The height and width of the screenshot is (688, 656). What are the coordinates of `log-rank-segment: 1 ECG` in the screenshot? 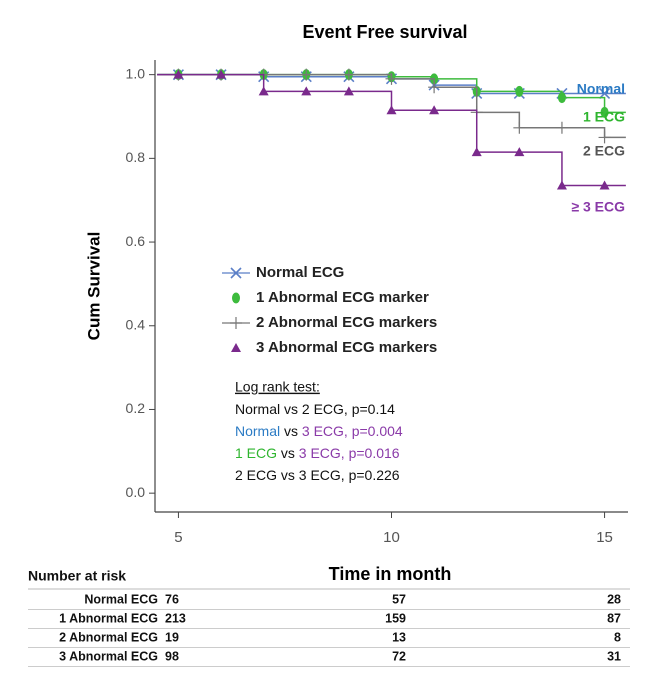 It's located at (256, 453).